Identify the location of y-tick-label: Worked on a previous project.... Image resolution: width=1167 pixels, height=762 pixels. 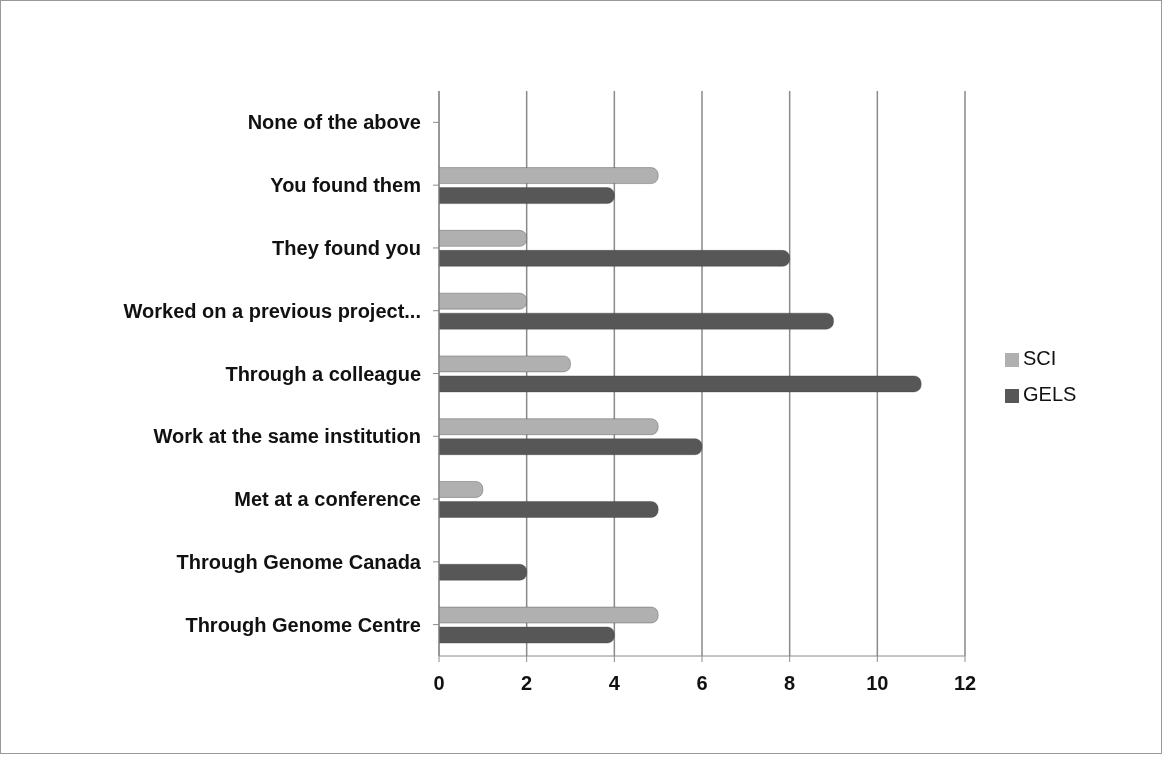
(272, 310).